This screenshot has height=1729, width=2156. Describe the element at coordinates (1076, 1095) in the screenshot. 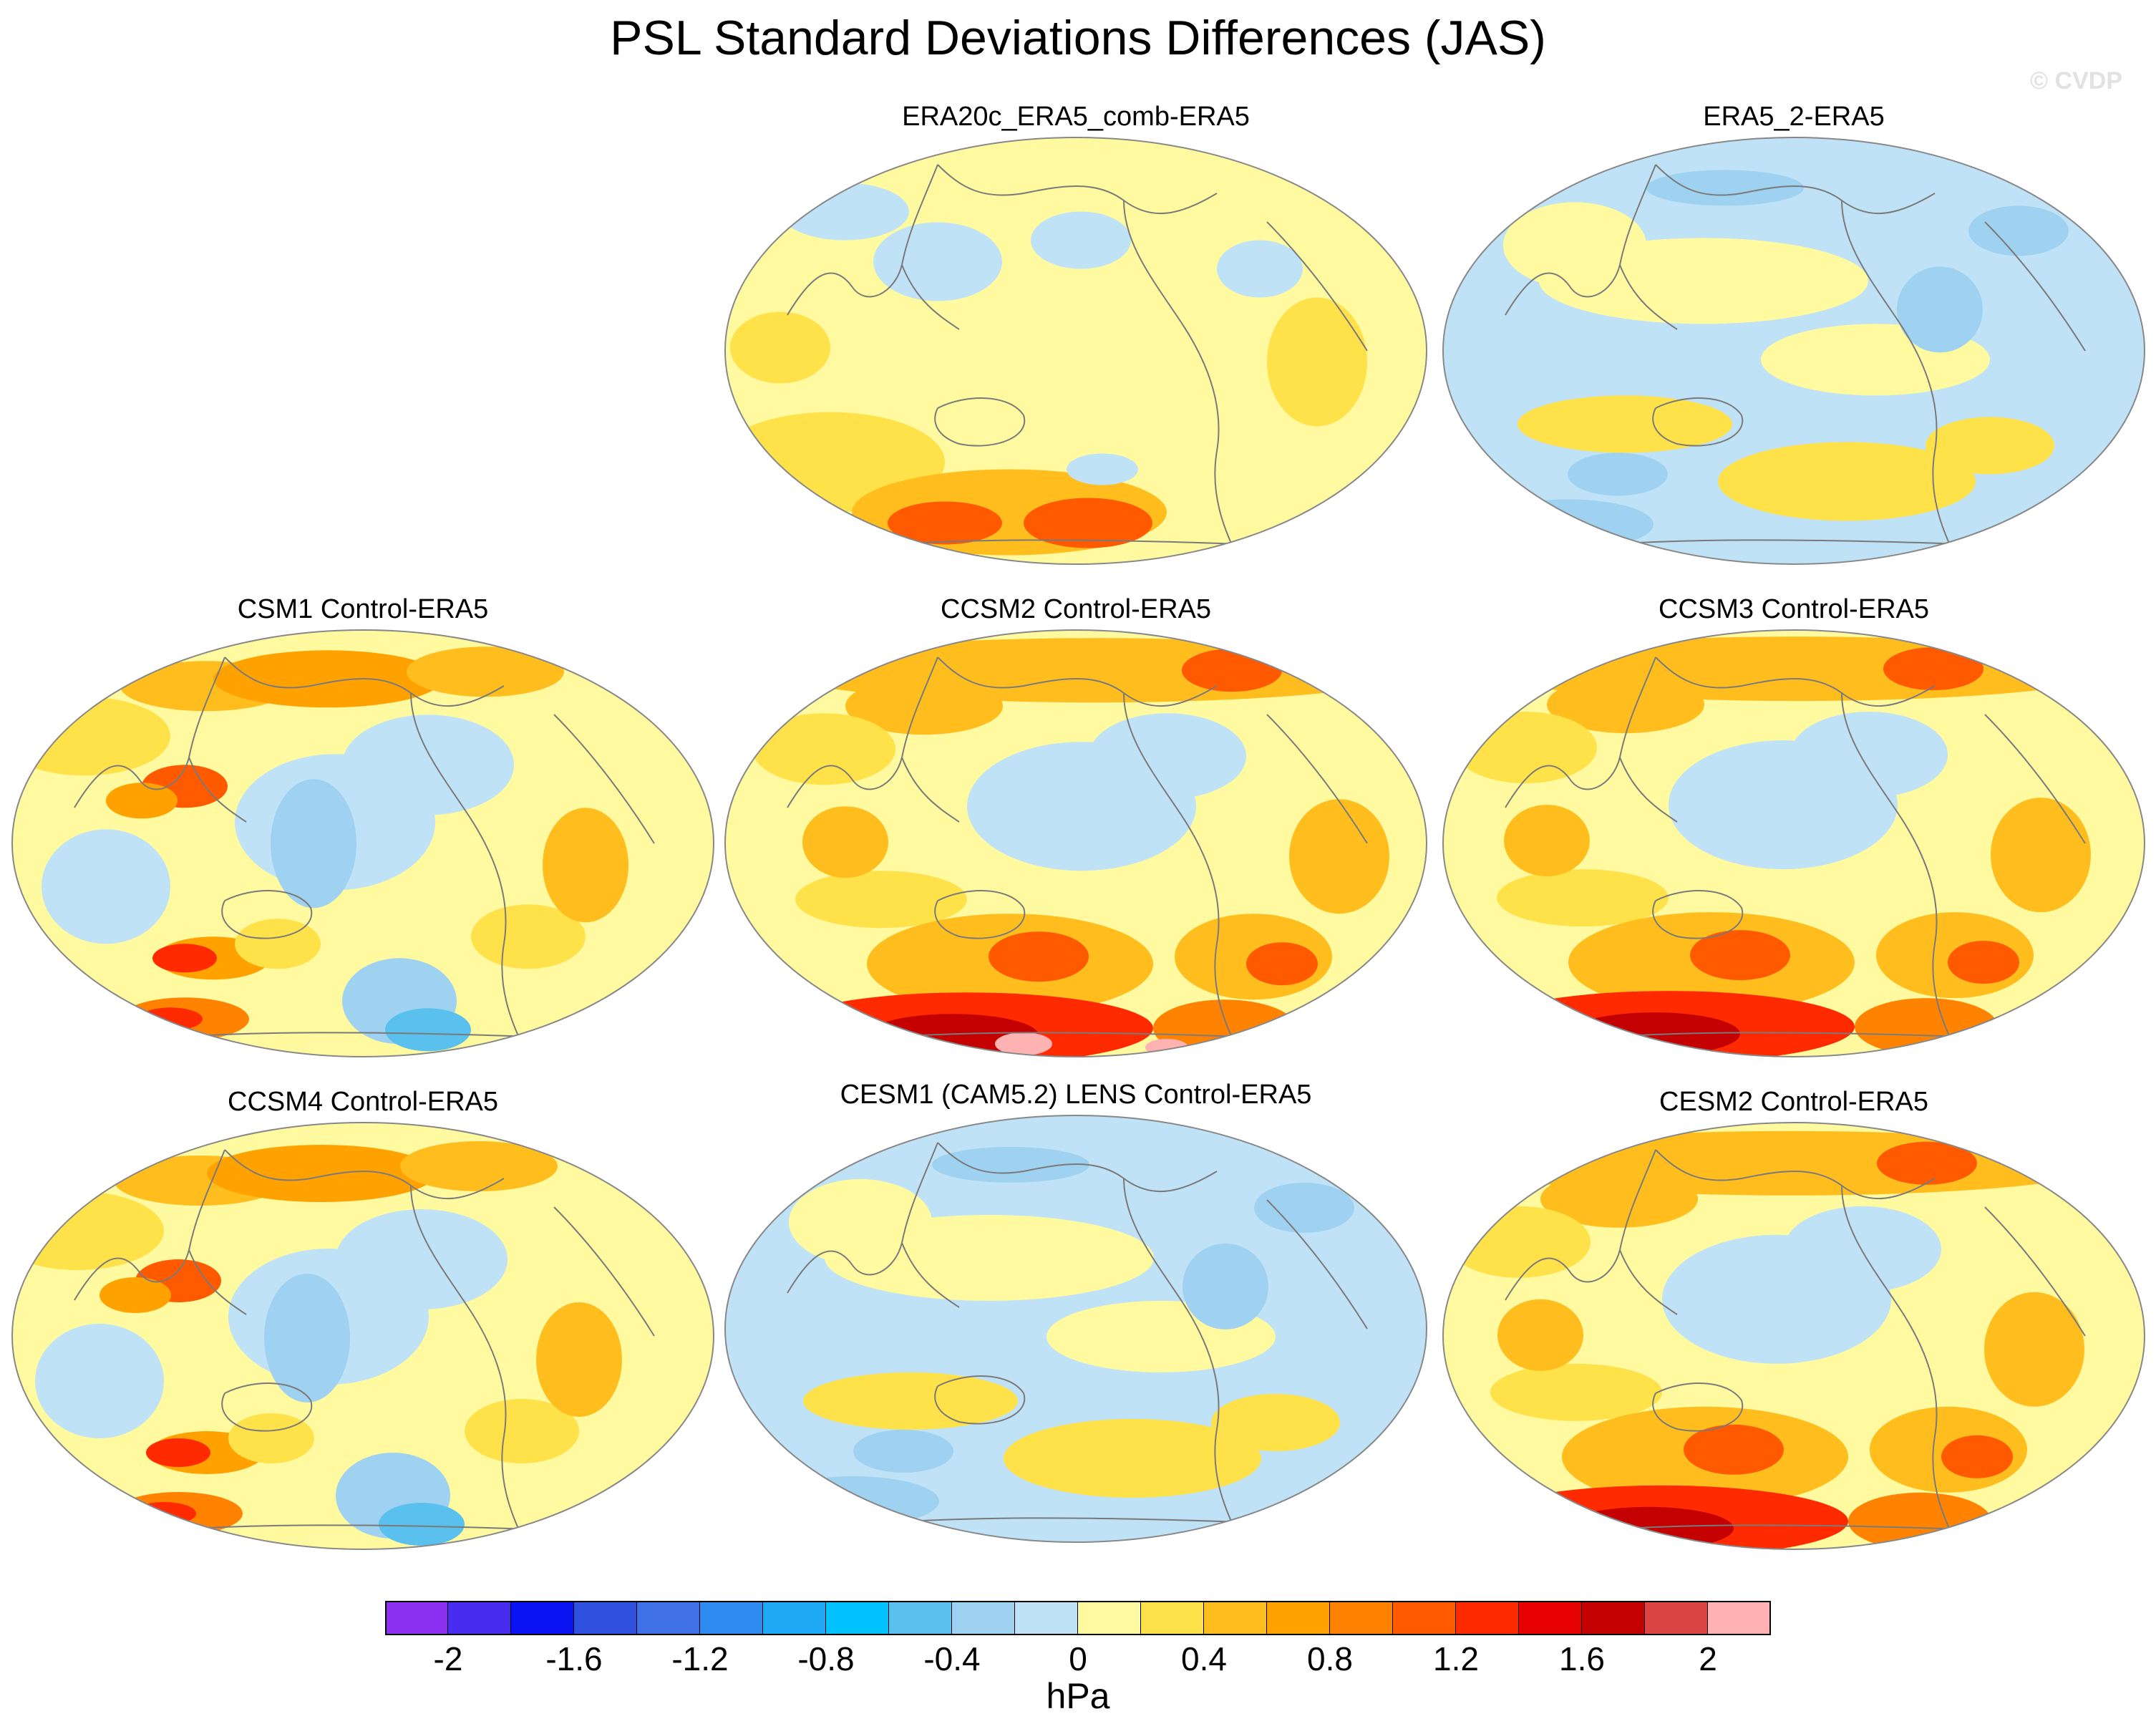

I see `panel-title: CESM1 (CAM5.2) LENS Control-ERA5` at that location.